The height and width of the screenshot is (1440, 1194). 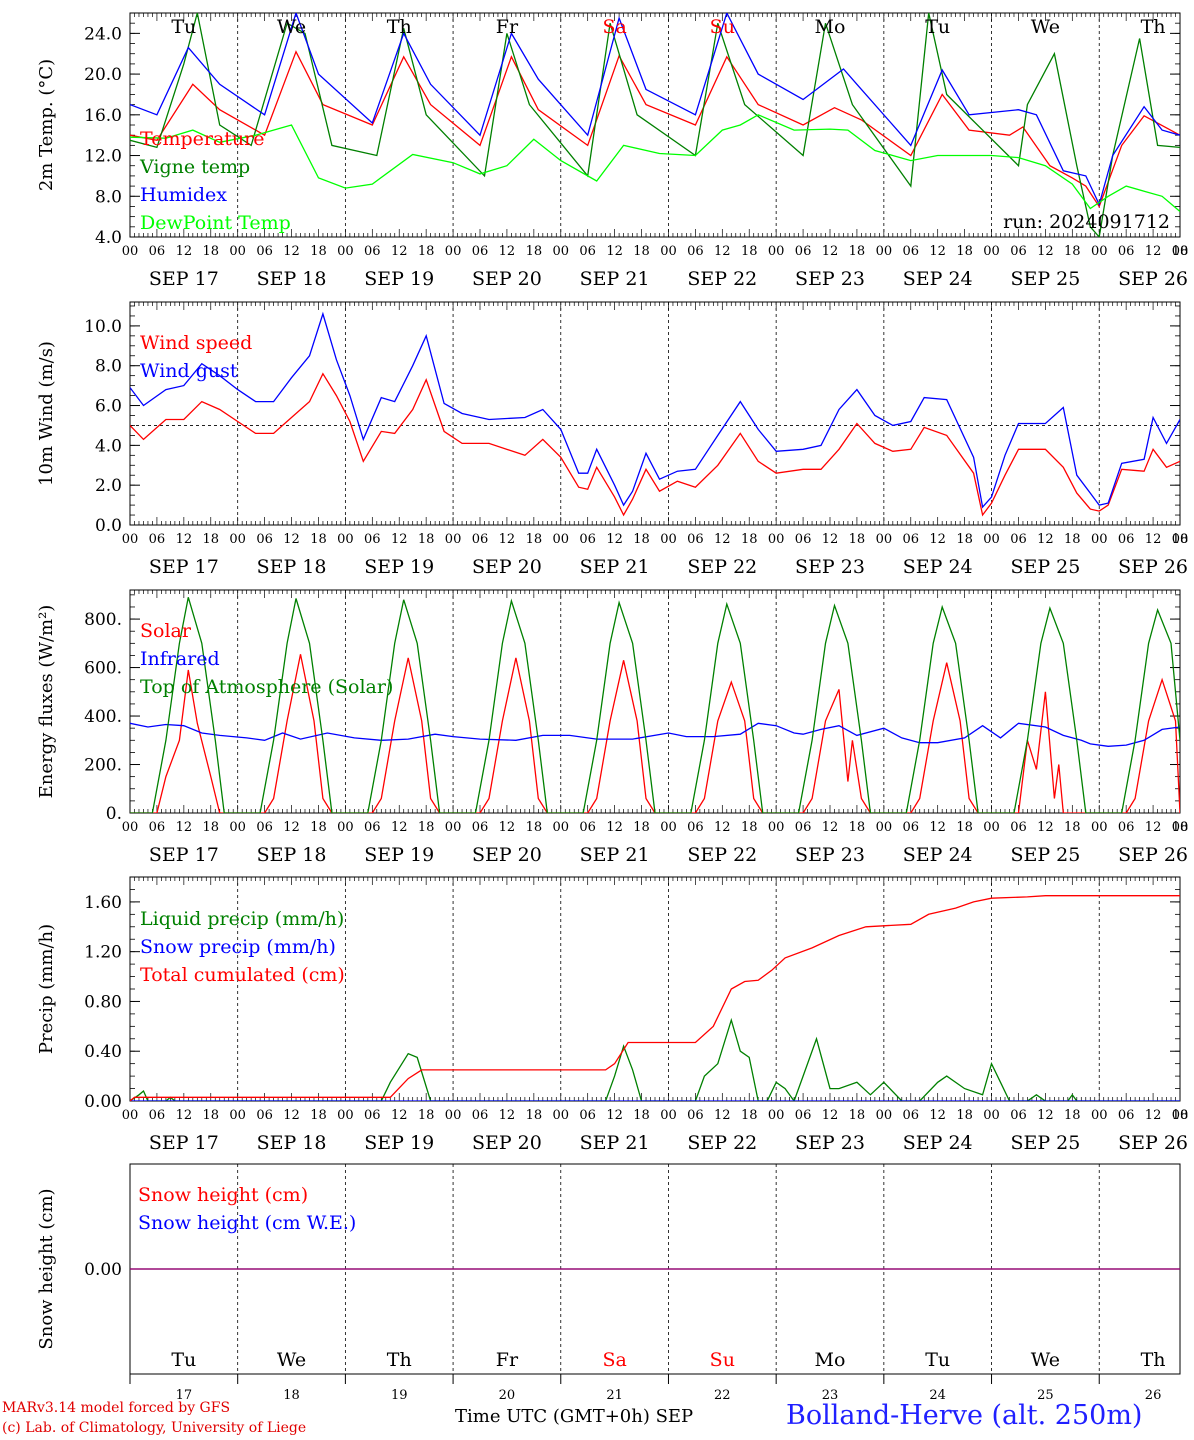 What do you see at coordinates (108, 526) in the screenshot?
I see `y-tick-label: 0.0` at bounding box center [108, 526].